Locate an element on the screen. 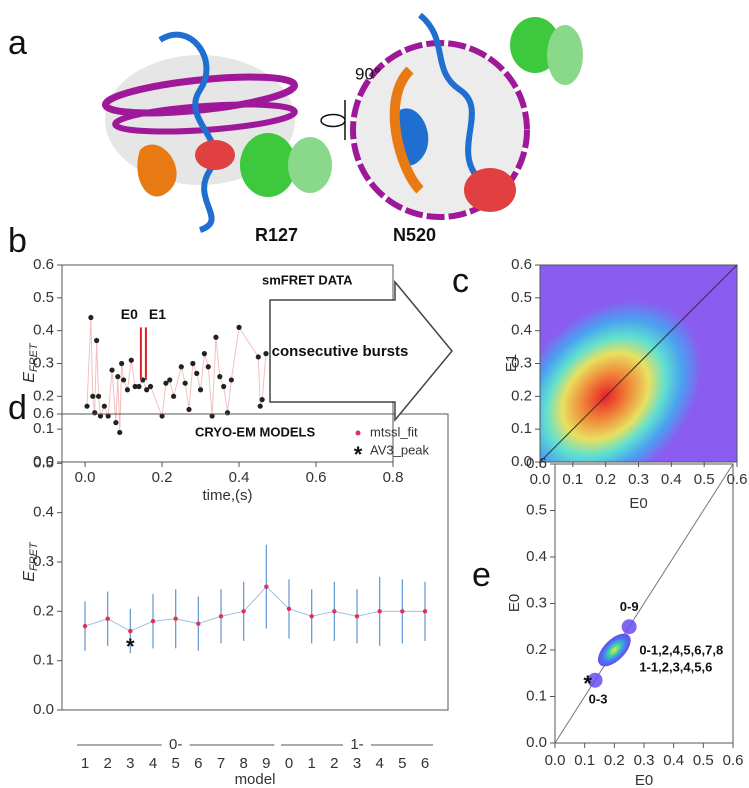  legend-marker: * is located at coordinates (358, 454).